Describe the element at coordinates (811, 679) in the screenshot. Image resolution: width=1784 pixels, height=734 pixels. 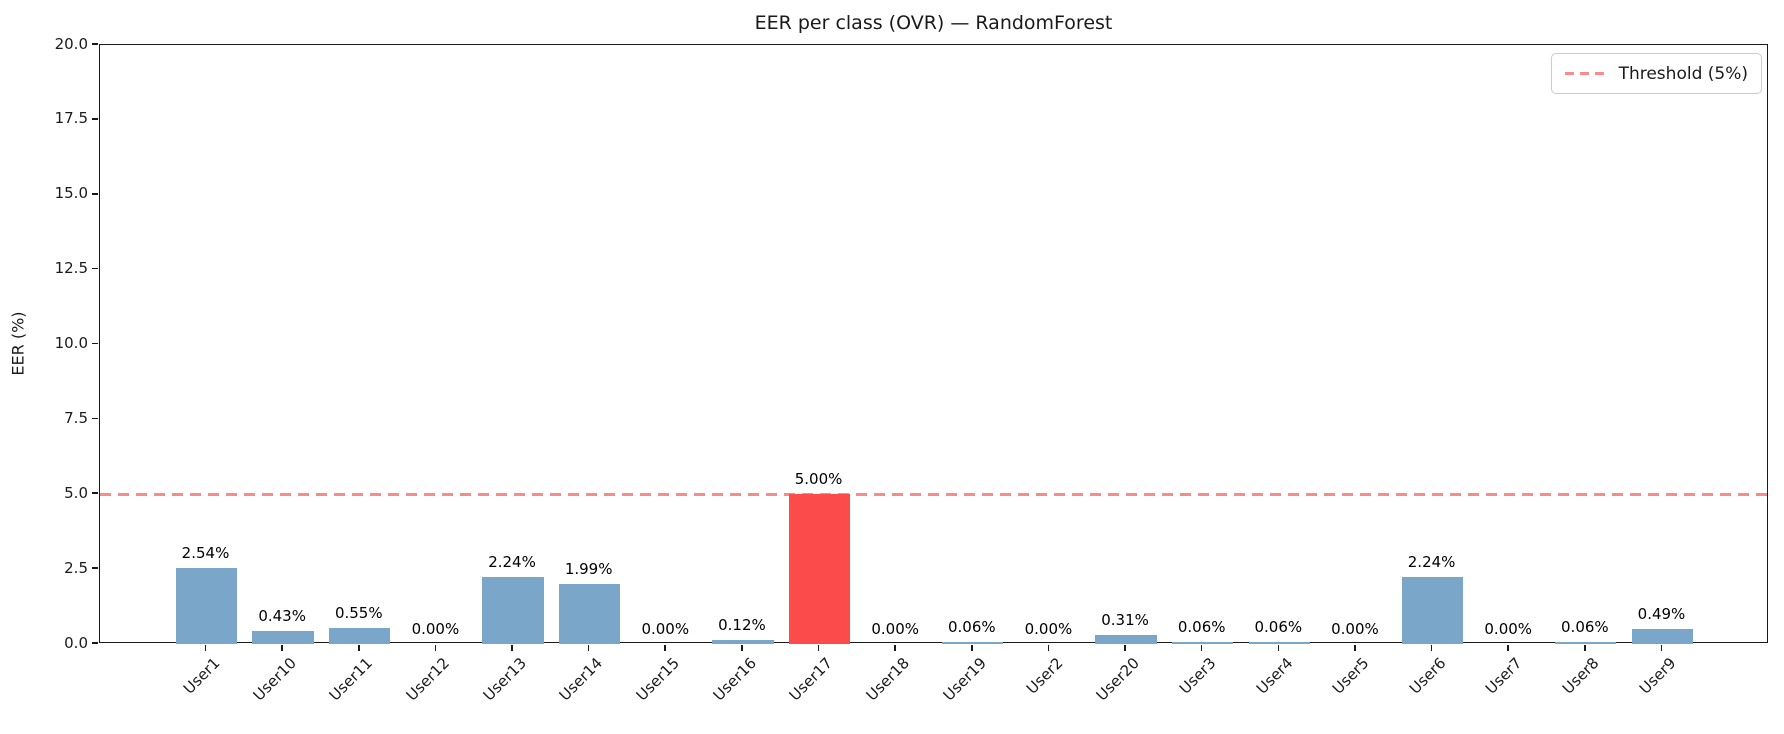
I see `x-tick-label: User17` at that location.